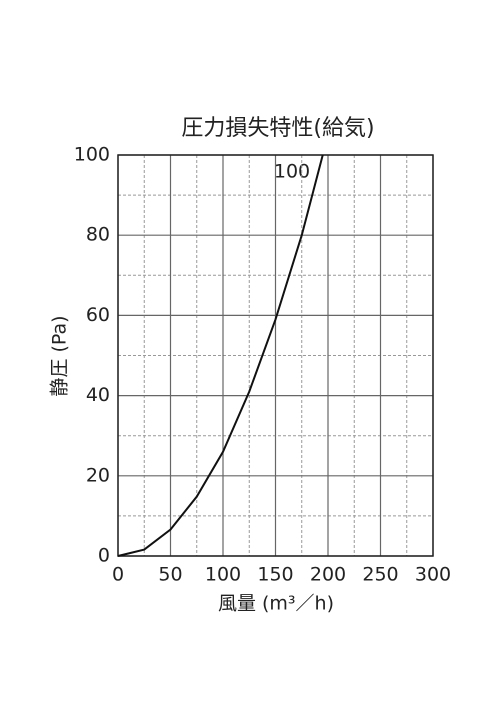 Image resolution: width=500 pixels, height=709 pixels. What do you see at coordinates (98, 315) in the screenshot?
I see `y-tick-label: 60` at bounding box center [98, 315].